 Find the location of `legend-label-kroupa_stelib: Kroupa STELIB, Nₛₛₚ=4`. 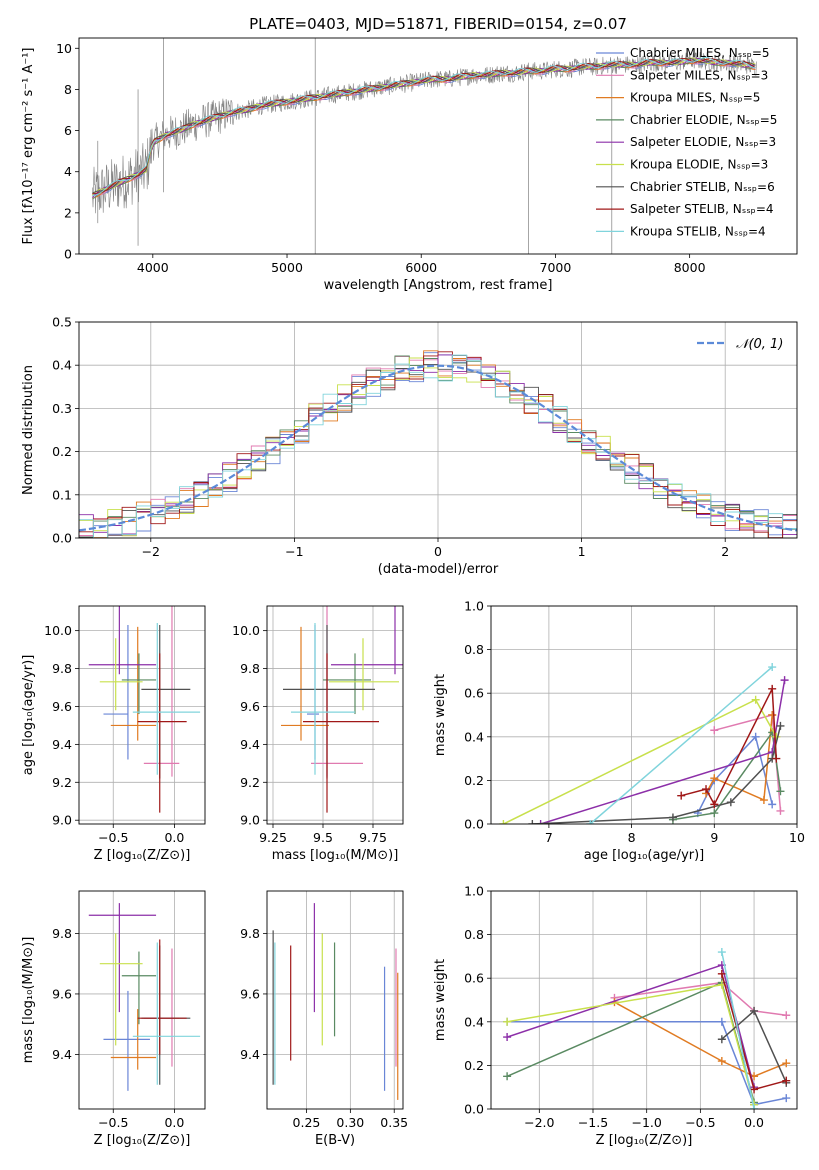

legend-label-kroupa_stelib: Kroupa STELIB, Nₛₛₚ=4 is located at coordinates (698, 231).